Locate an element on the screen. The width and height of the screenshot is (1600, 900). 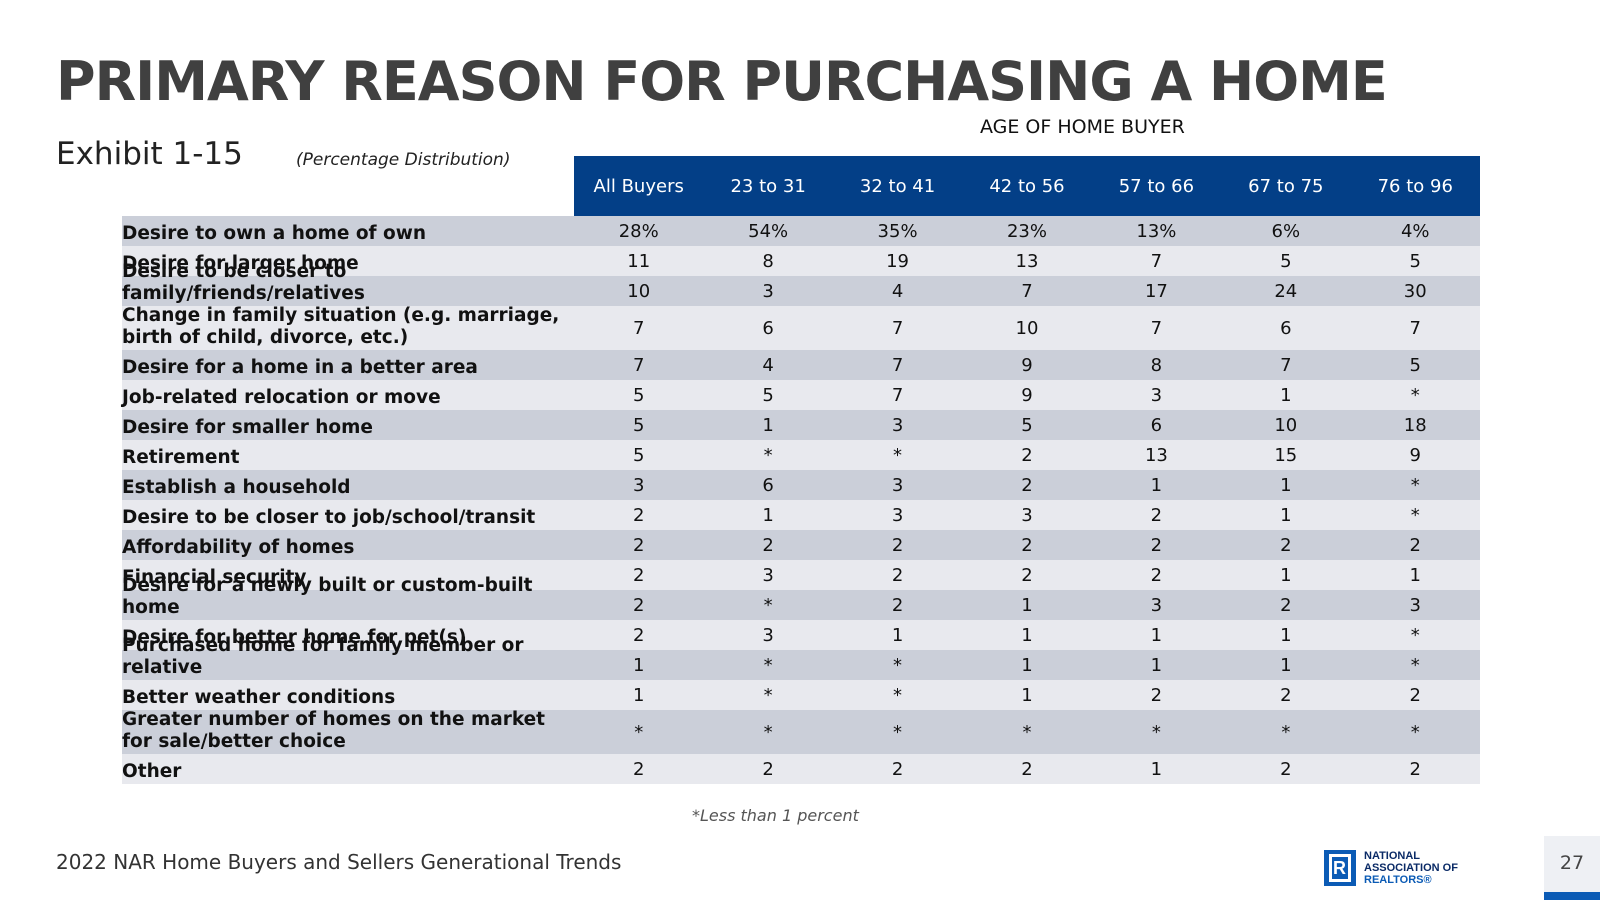
column-header: 42 to 56 is located at coordinates (1027, 186).